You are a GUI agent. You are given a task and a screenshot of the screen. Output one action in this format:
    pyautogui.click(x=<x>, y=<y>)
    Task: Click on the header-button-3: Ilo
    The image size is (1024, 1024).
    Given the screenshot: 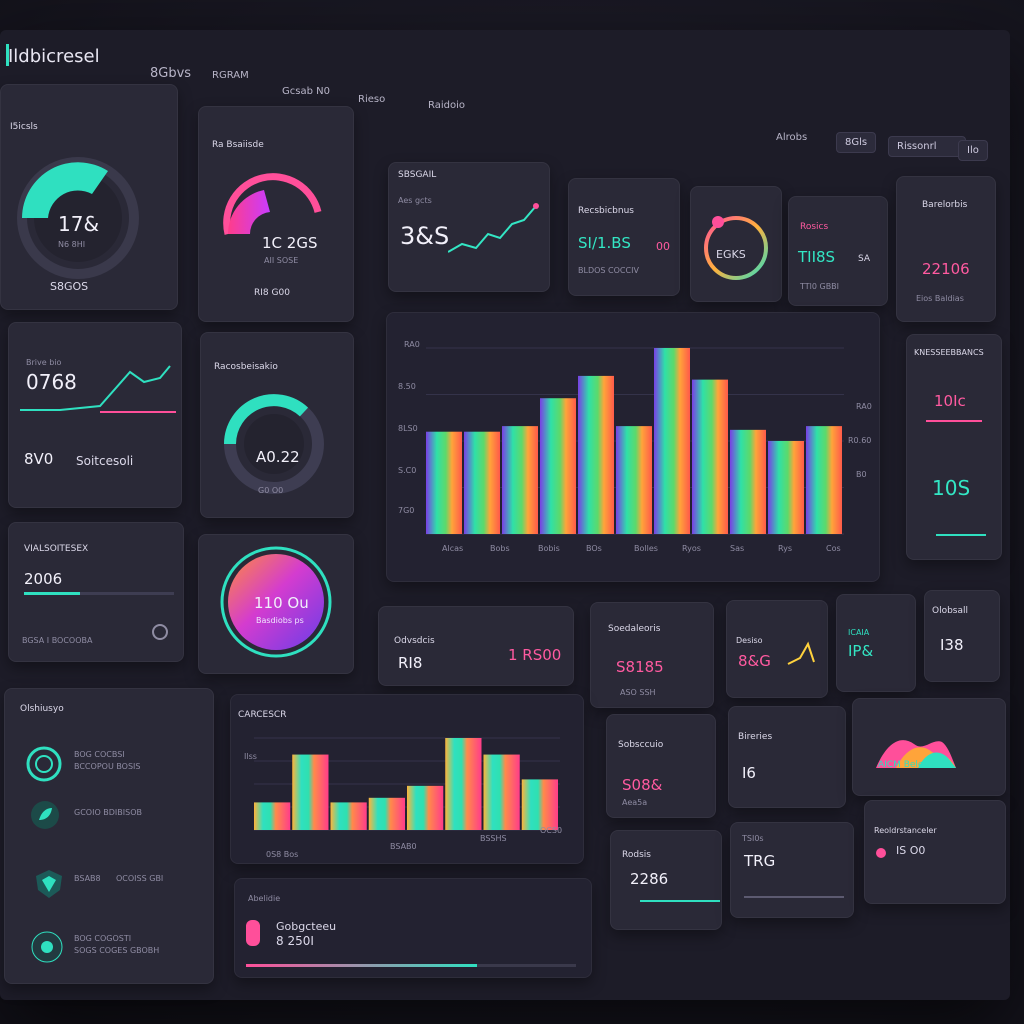 What is the action you would take?
    pyautogui.click(x=973, y=150)
    